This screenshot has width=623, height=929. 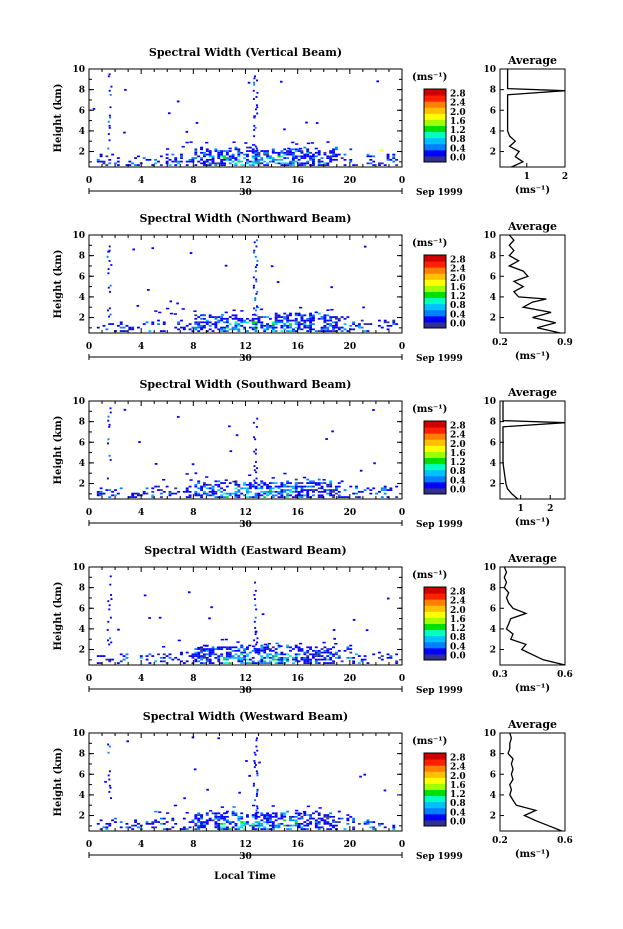 What do you see at coordinates (350, 181) in the screenshot?
I see `x-tick-label: 20` at bounding box center [350, 181].